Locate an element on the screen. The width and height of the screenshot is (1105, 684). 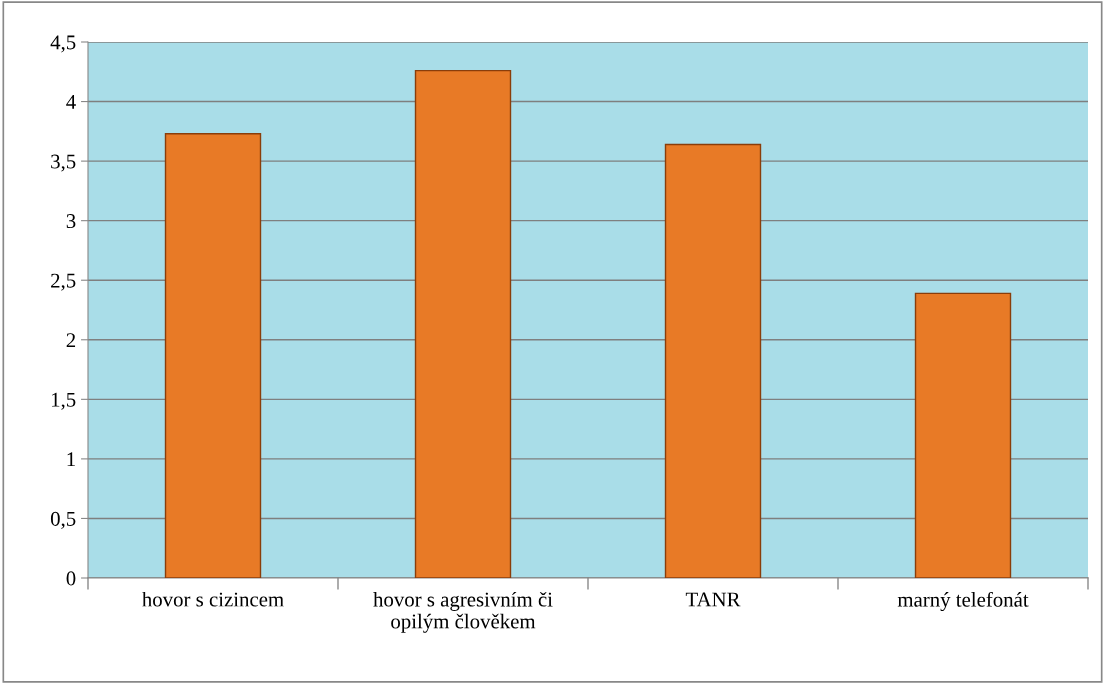
y-tick-label: 0 is located at coordinates (71, 578).